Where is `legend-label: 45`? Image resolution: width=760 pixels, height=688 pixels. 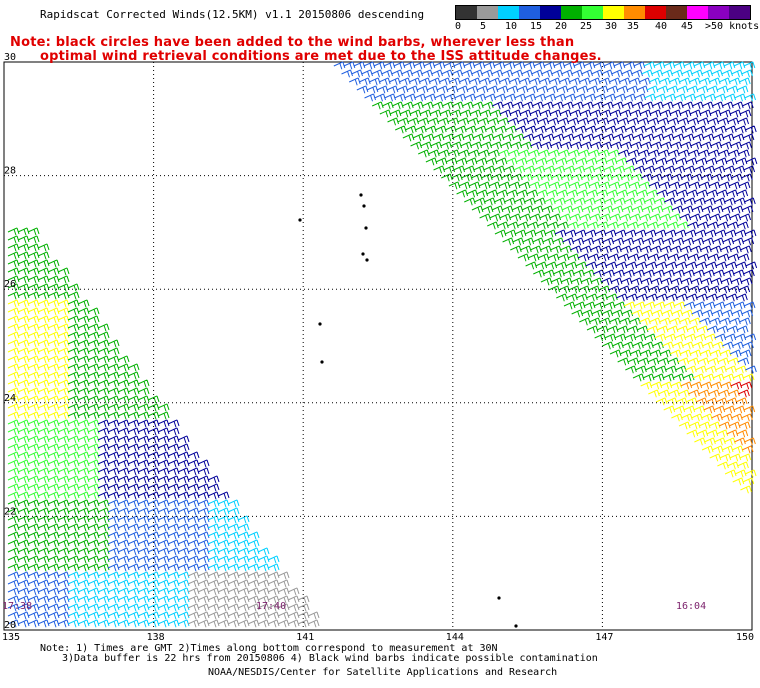 legend-label: 45 is located at coordinates (687, 26).